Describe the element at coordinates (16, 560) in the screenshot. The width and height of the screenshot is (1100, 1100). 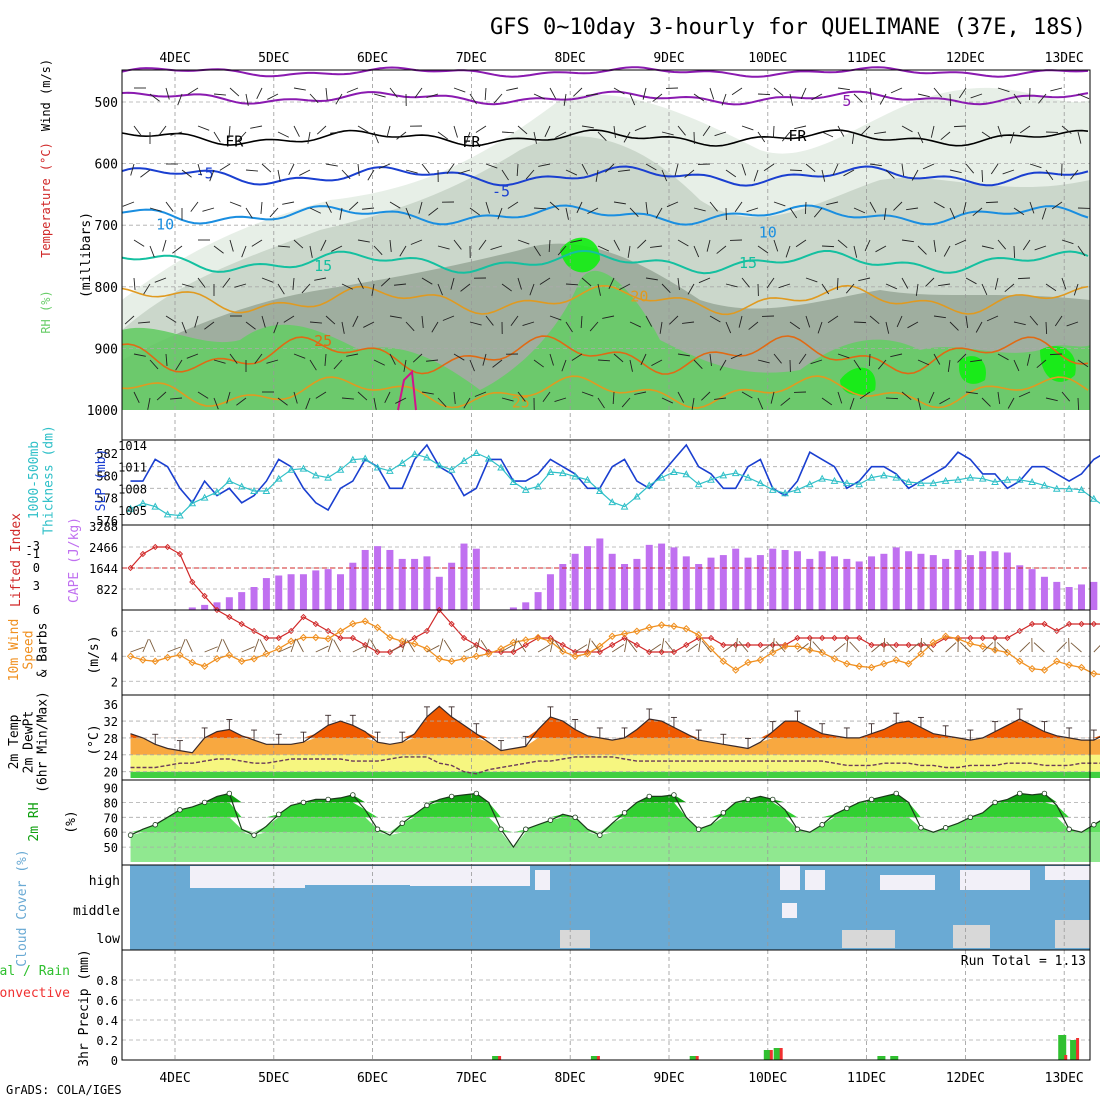
I see `axis-label: Lifted Index` at that location.